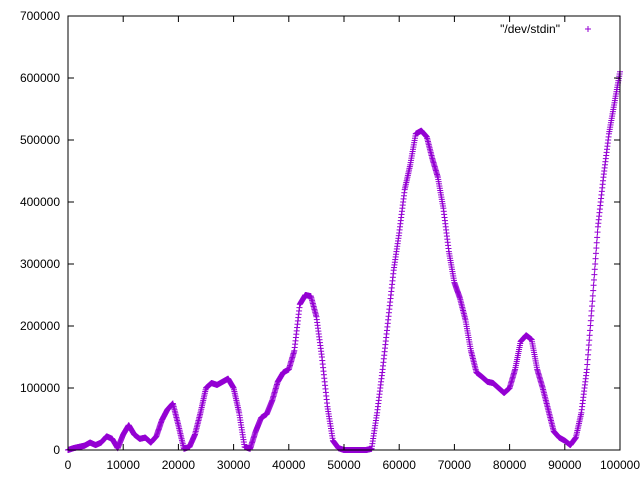  I want to click on x-tick-label: 40000, so click(289, 465).